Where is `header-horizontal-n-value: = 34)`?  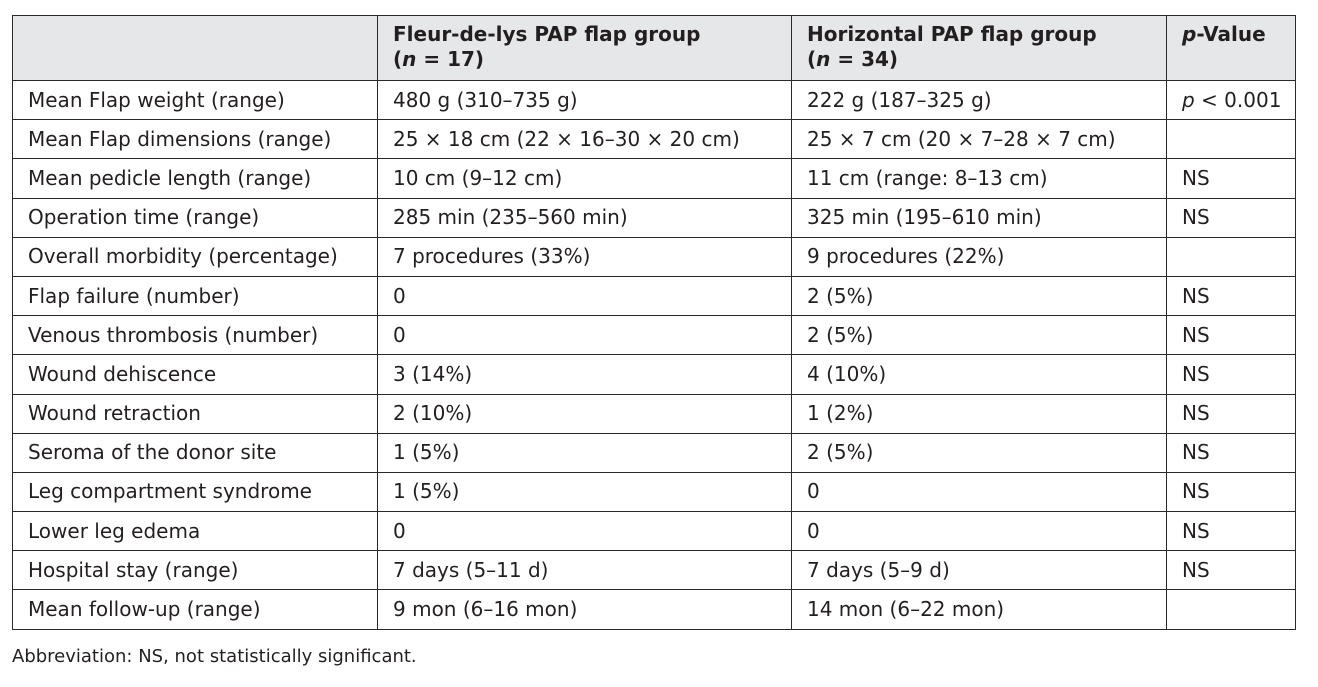 header-horizontal-n-value: = 34) is located at coordinates (864, 59).